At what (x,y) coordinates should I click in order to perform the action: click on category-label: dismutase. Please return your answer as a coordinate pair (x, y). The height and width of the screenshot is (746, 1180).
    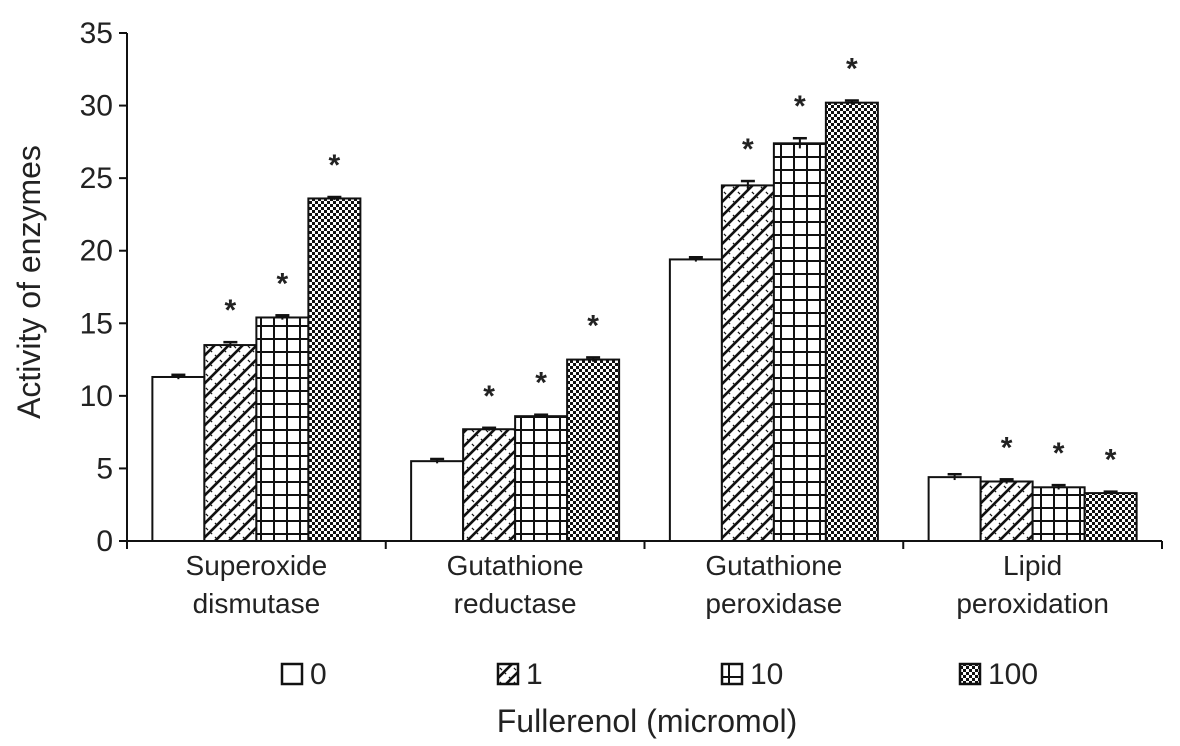
    Looking at the image, I should click on (257, 603).